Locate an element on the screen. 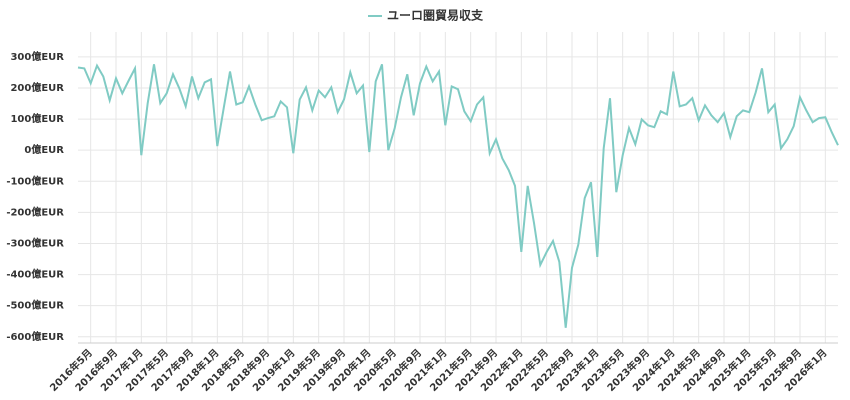  y-tick-label: 100億EUR is located at coordinates (37, 118).